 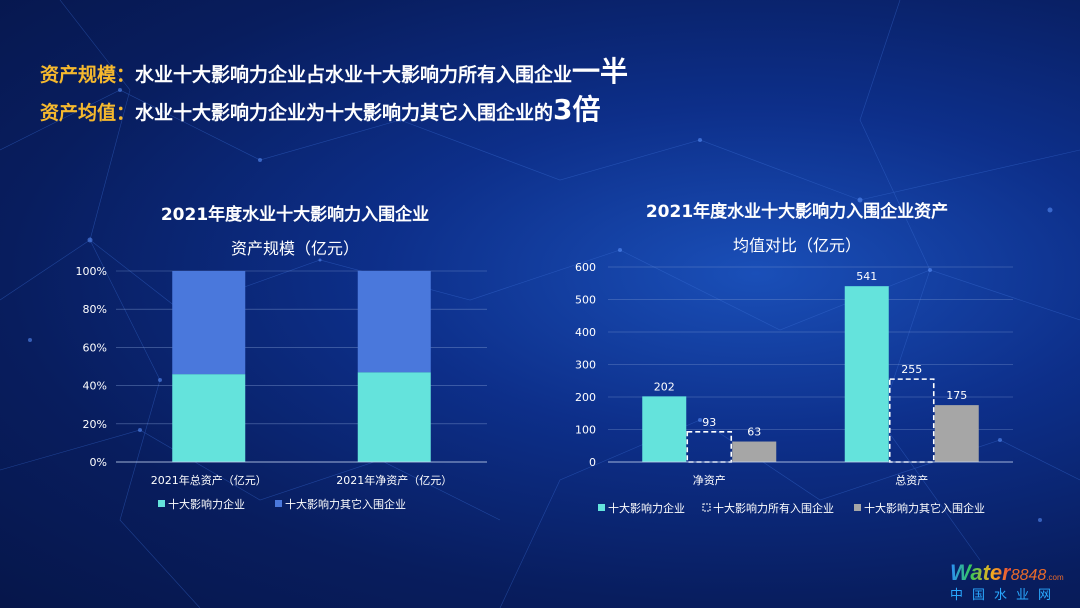 I want to click on x-category-label: 2021年总资产（亿元）, so click(x=209, y=480).